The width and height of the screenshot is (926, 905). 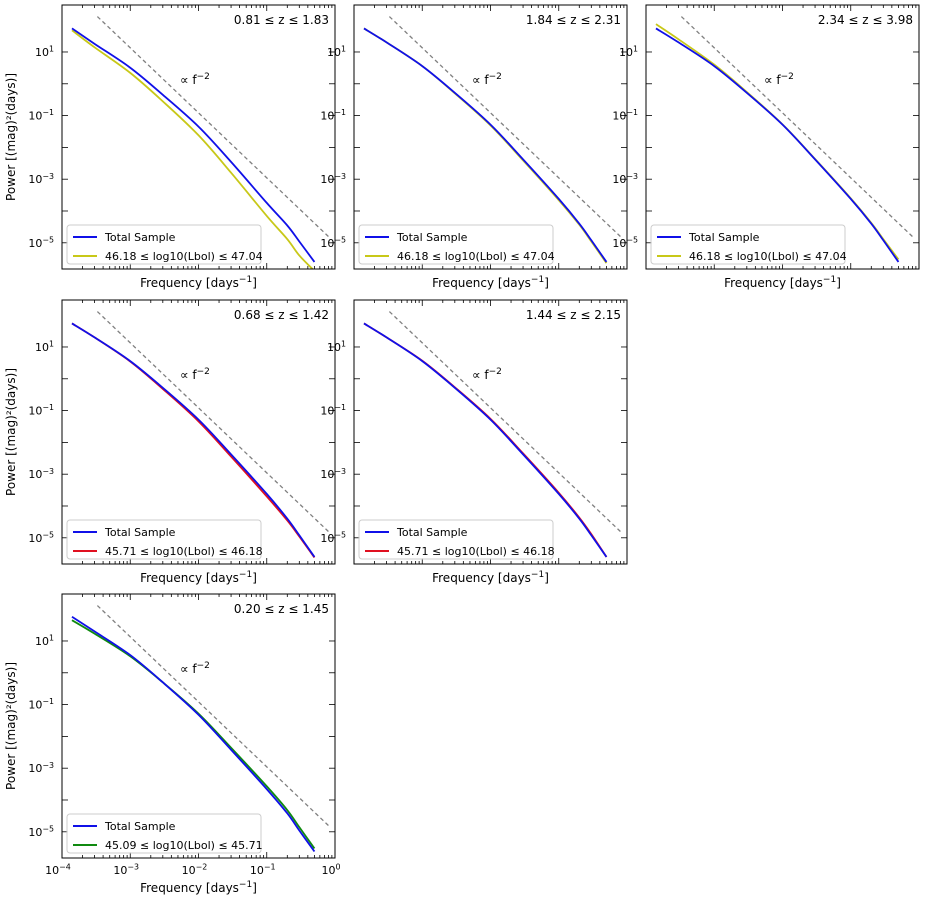 What do you see at coordinates (184, 845) in the screenshot?
I see `legend-entry-label: 45.09 ≤ log10(Lbol) ≤ 45.71` at bounding box center [184, 845].